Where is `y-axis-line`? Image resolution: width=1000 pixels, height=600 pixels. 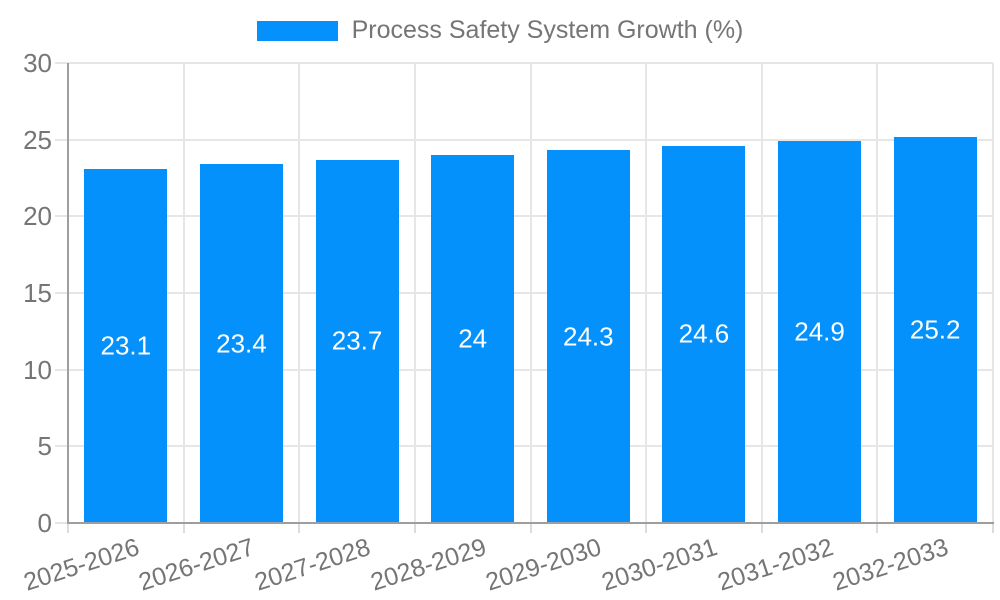
y-axis-line is located at coordinates (68, 293).